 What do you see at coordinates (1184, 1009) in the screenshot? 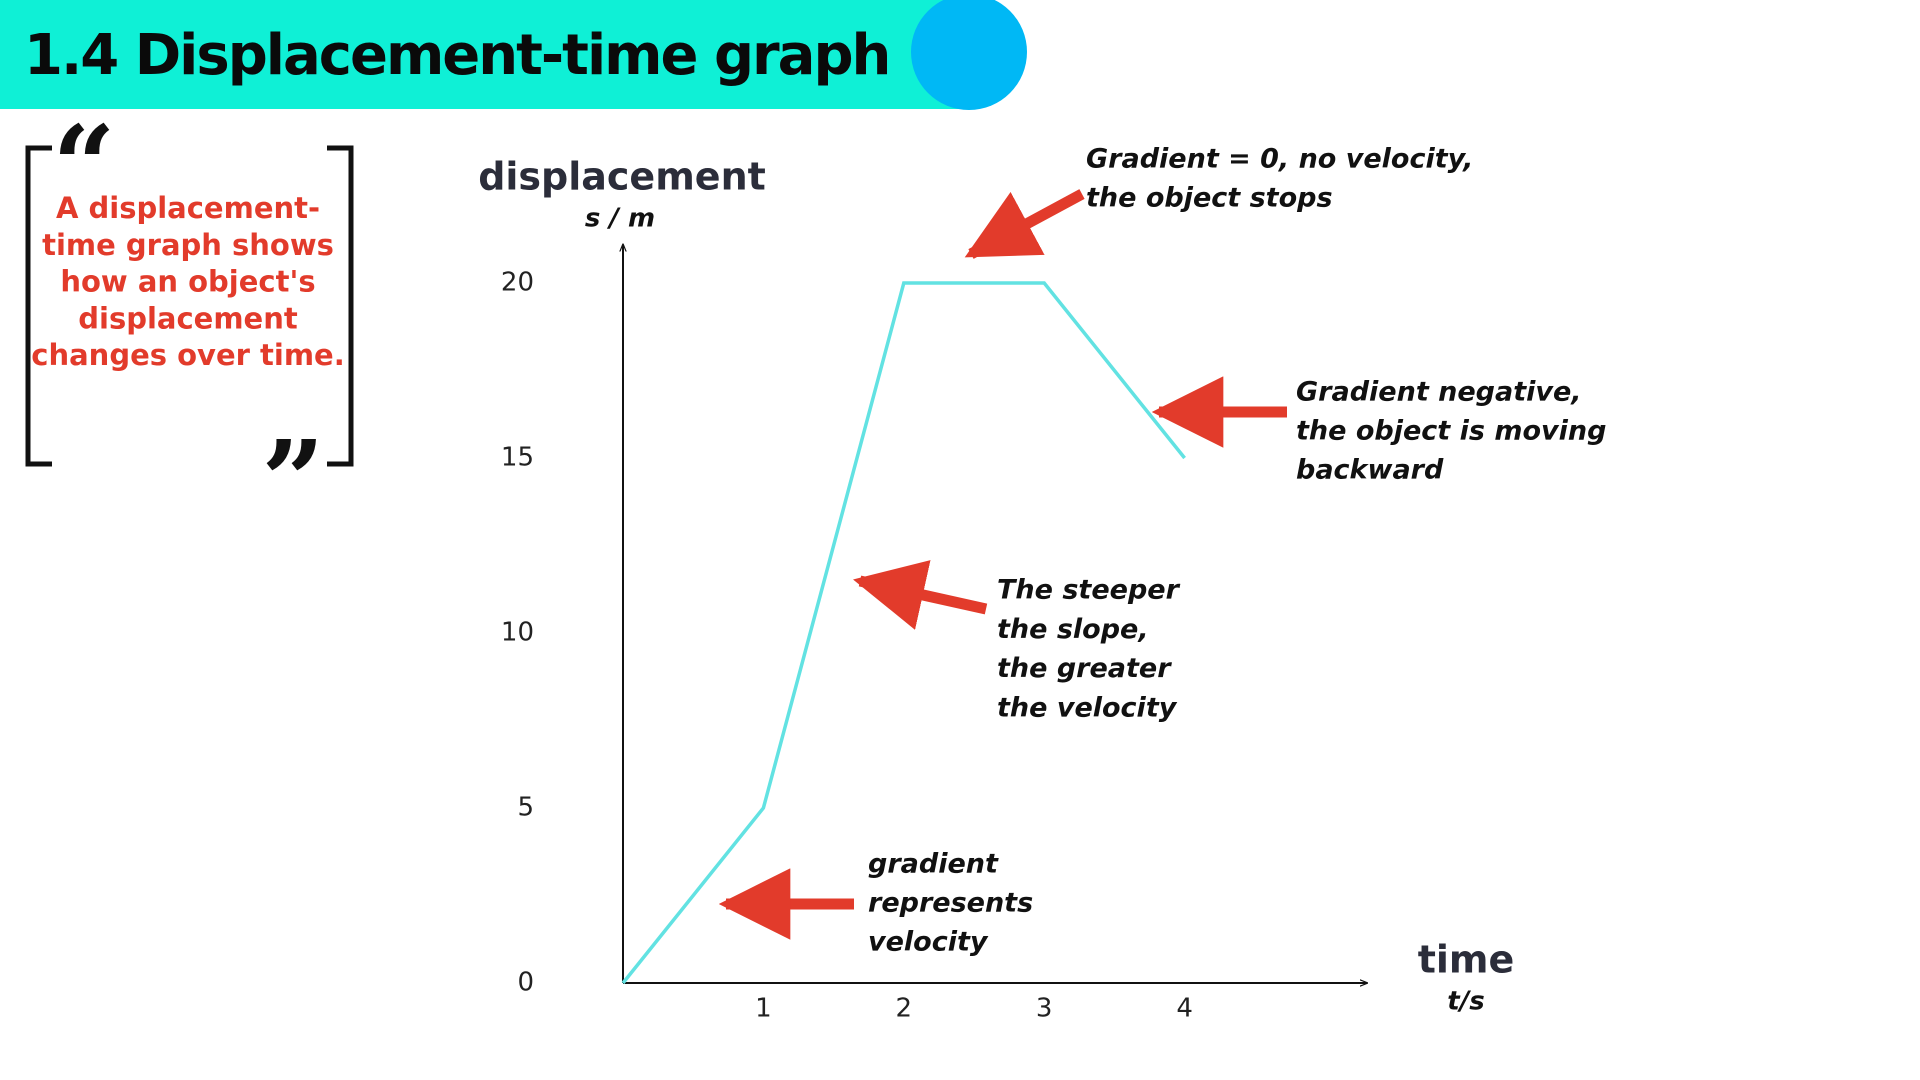
I see `x-tick-label: 4` at bounding box center [1184, 1009].